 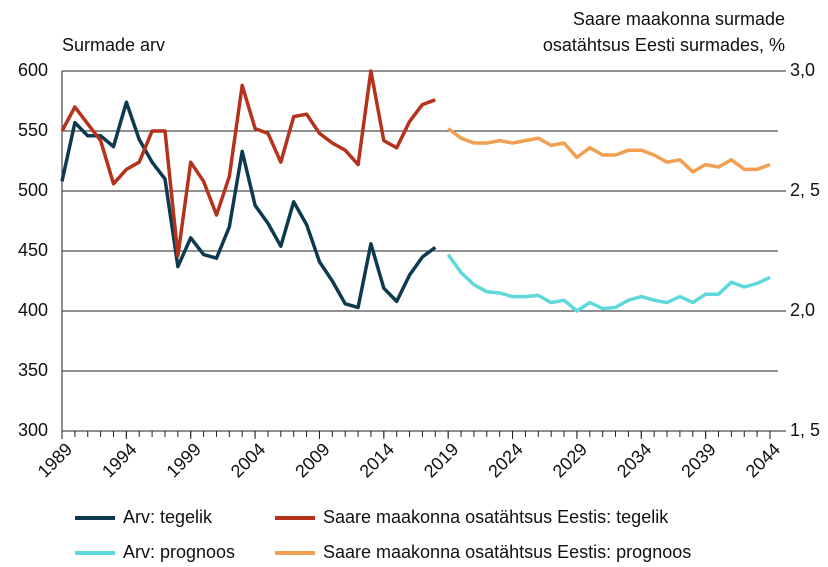 What do you see at coordinates (119, 460) in the screenshot?
I see `x-tick-label: 1994` at bounding box center [119, 460].